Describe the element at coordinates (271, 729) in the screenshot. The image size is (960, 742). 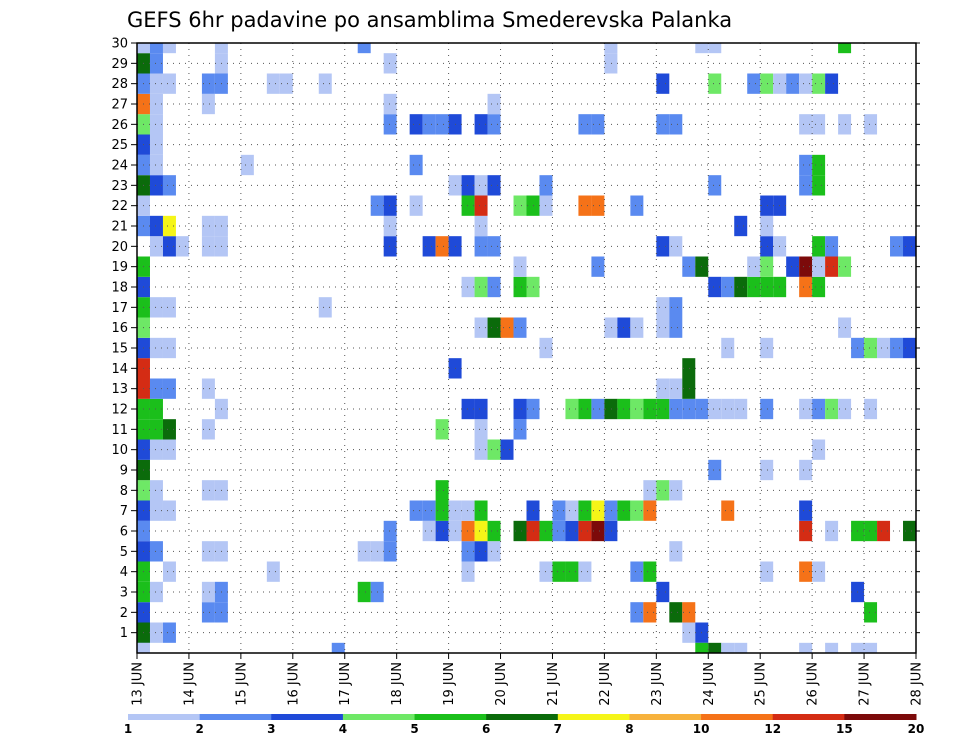
I see `legend-label: 3` at that location.